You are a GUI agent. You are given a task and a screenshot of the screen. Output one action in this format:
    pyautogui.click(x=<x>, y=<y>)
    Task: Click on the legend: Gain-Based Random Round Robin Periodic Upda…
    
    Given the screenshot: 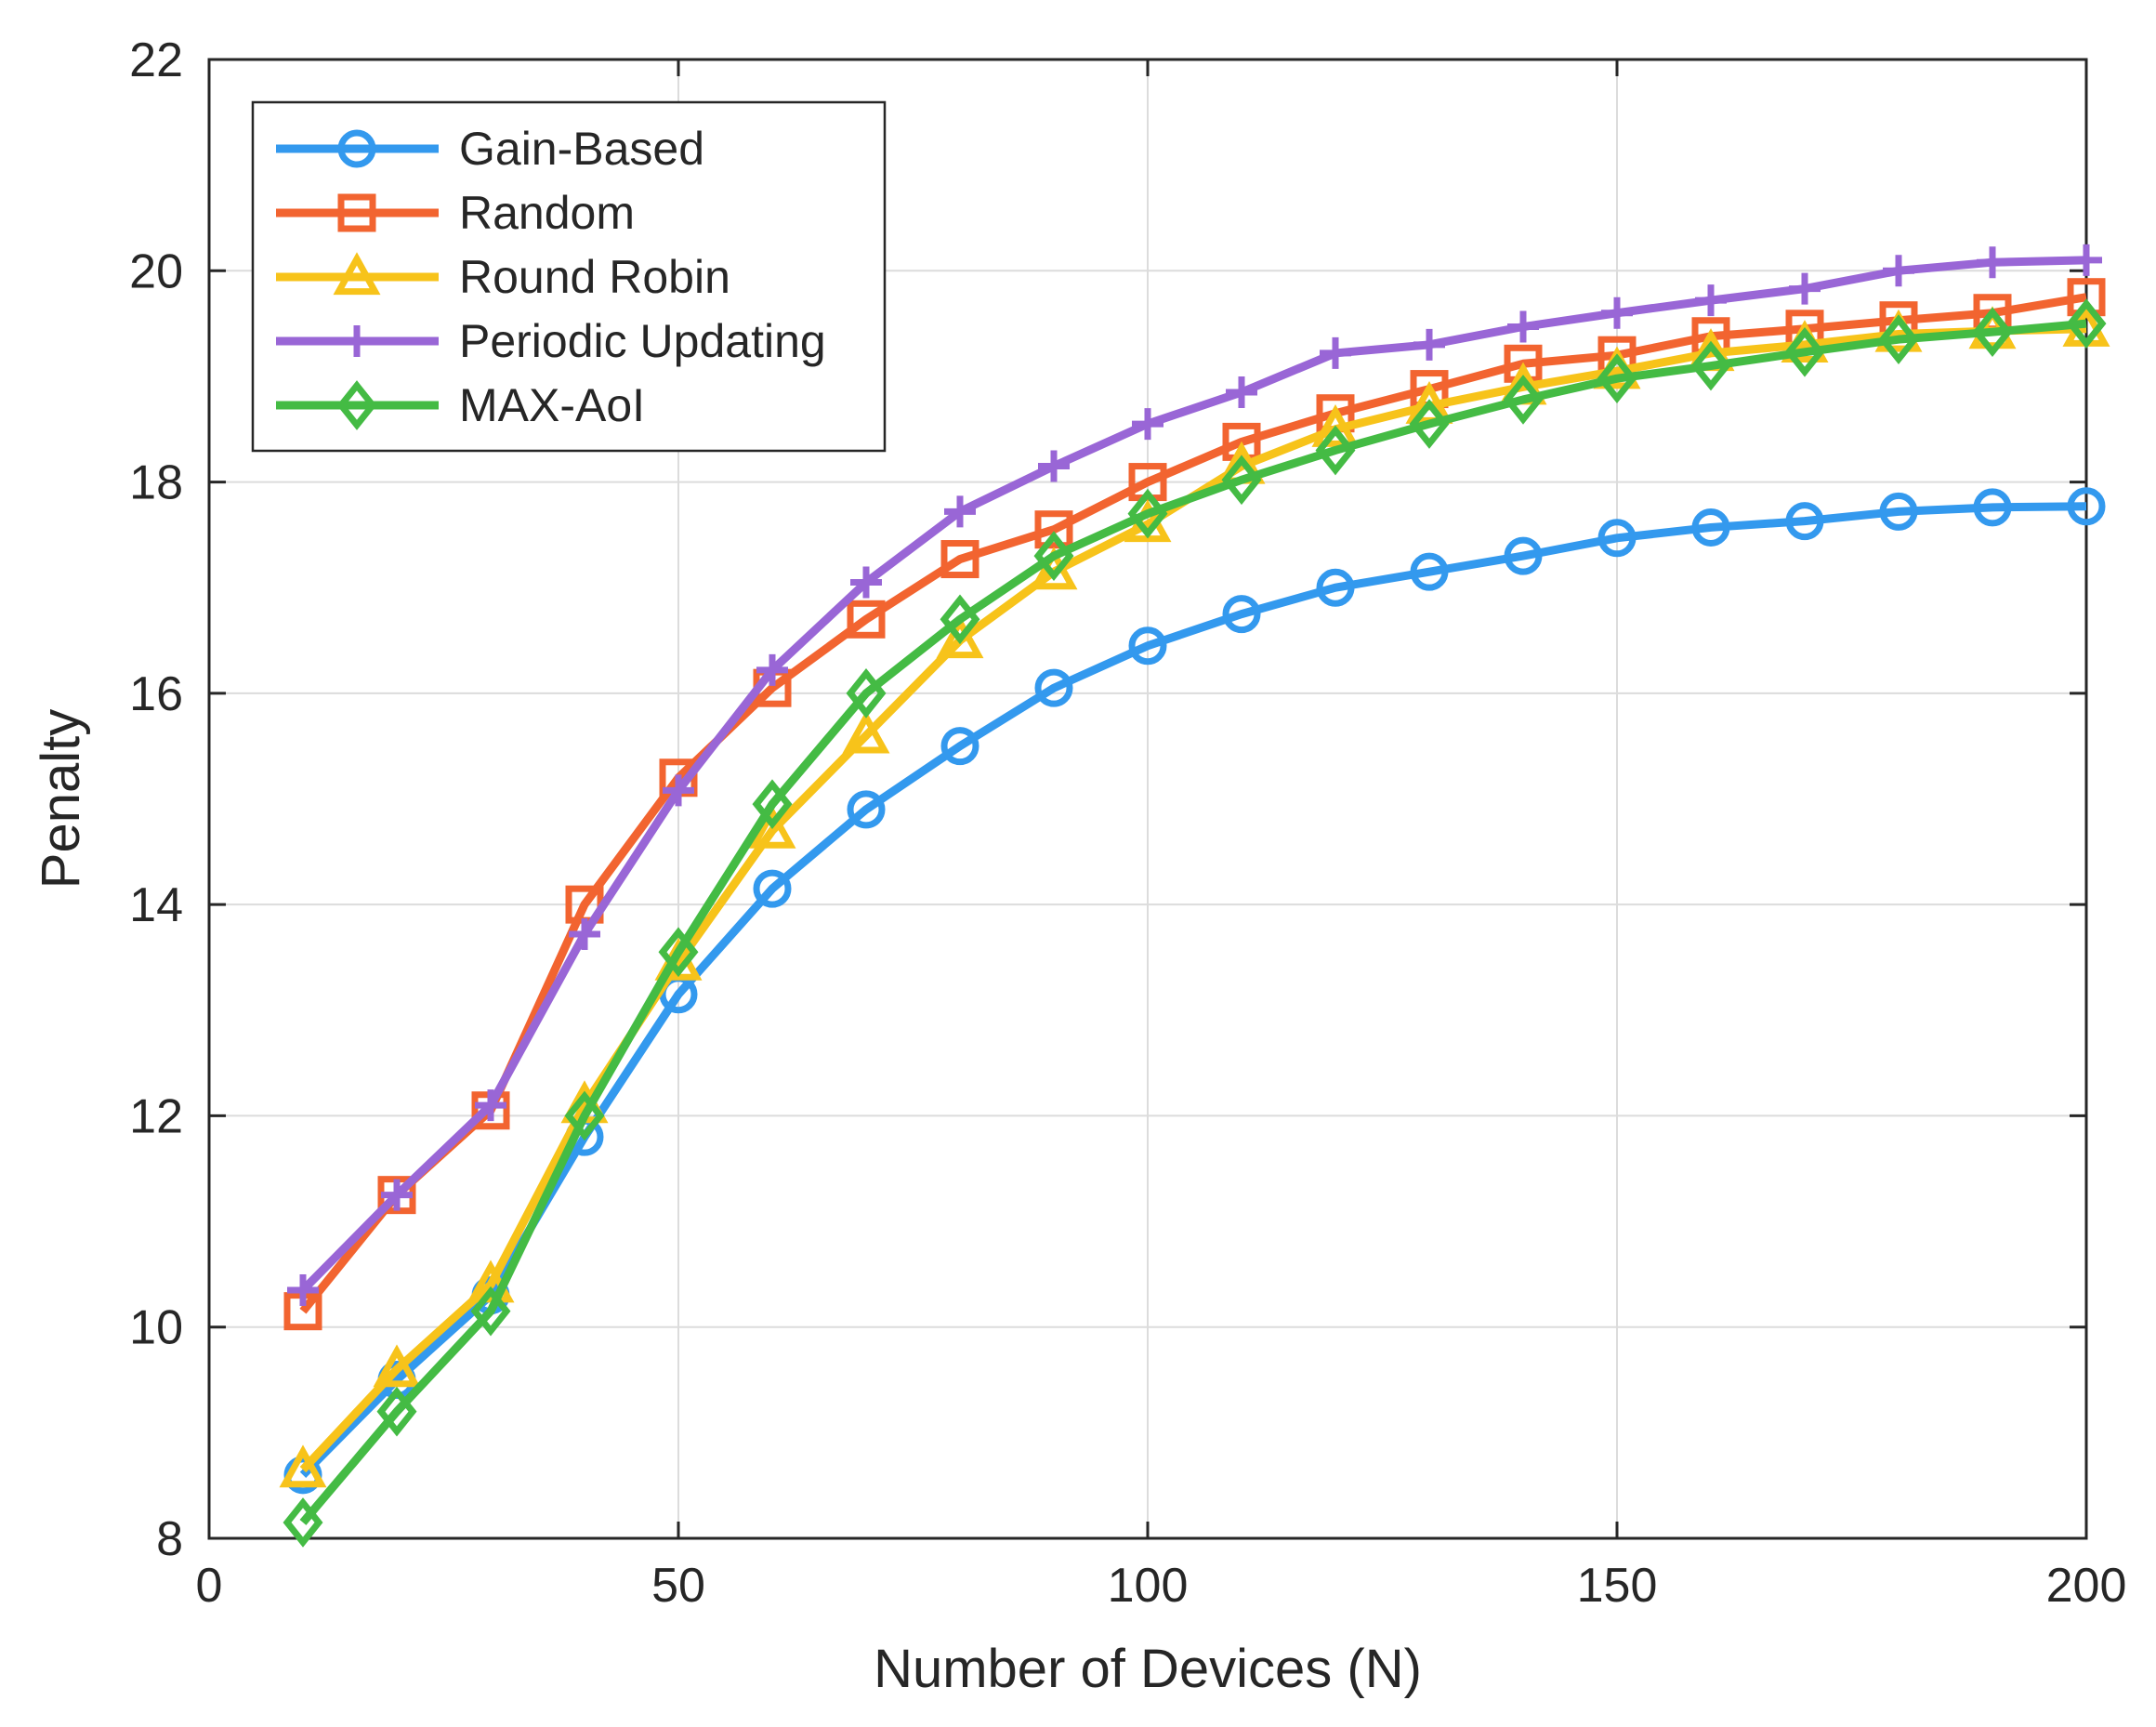 What is the action you would take?
    pyautogui.click(x=569, y=276)
    